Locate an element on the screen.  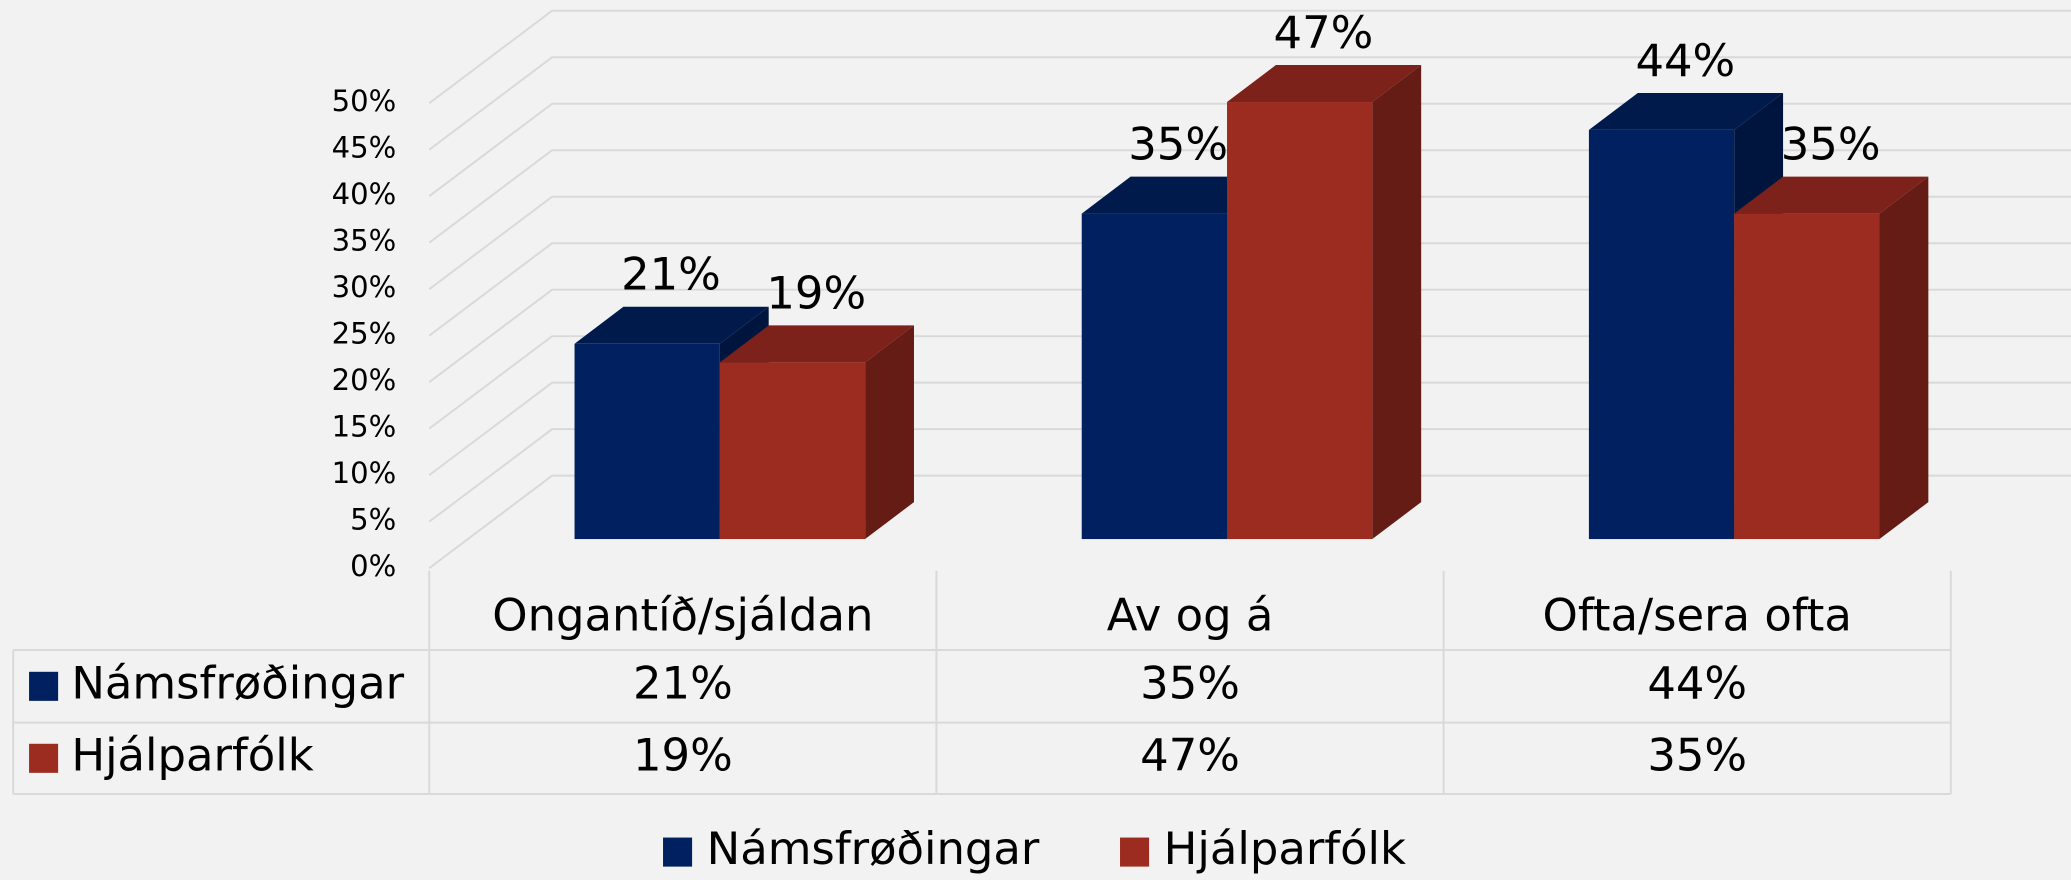
y-tick-label: 50% is located at coordinates (364, 101).